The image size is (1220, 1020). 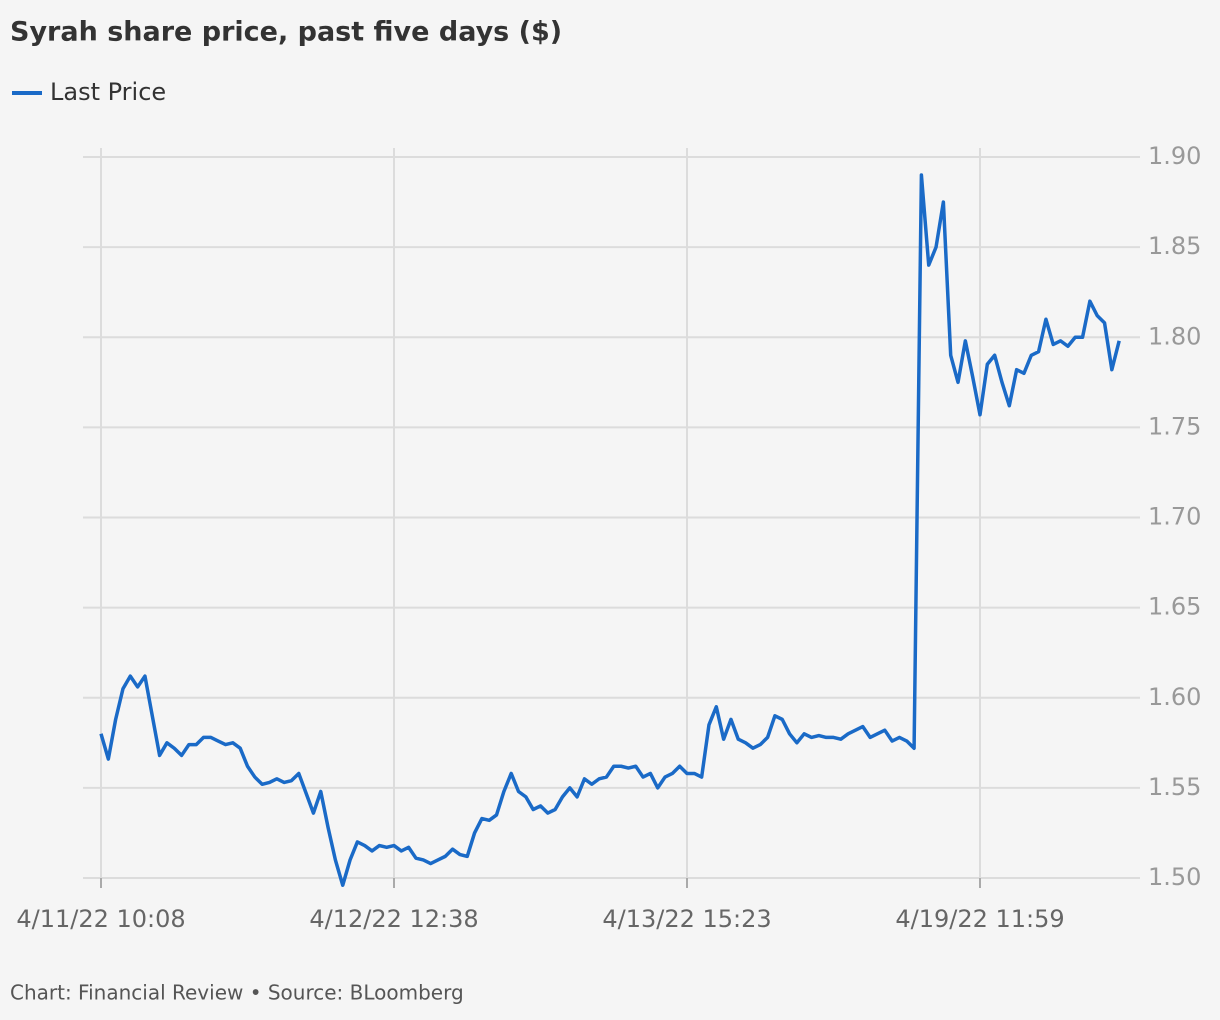 I want to click on y-tick-label: 1.50, so click(x=1174, y=877).